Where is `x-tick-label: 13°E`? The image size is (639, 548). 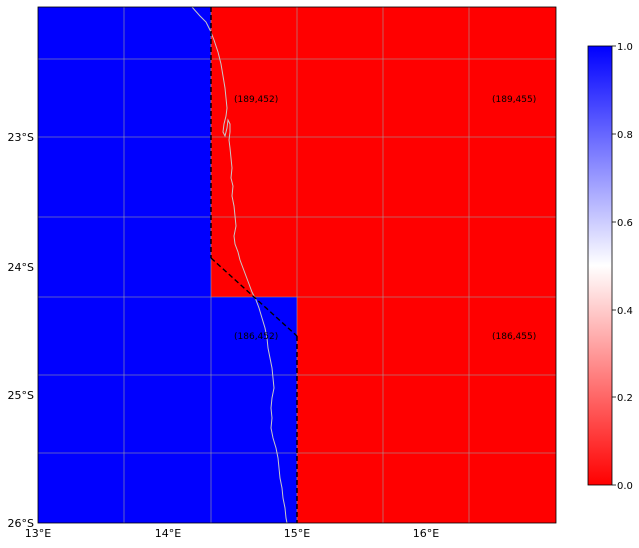 x-tick-label: 13°E is located at coordinates (38, 533).